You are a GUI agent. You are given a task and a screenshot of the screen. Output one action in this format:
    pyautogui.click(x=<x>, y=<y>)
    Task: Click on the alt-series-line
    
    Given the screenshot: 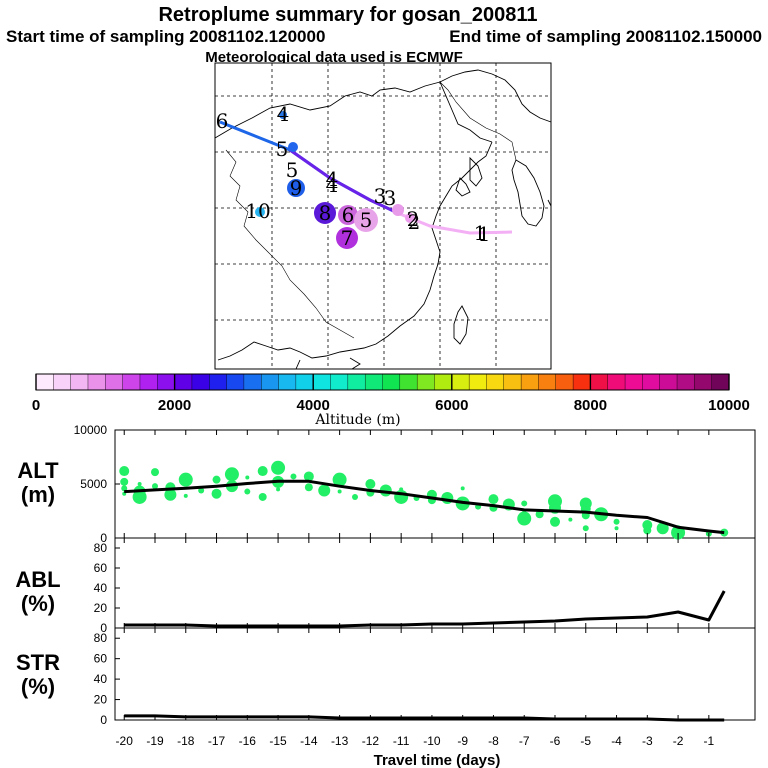 What is the action you would take?
    pyautogui.click(x=424, y=507)
    